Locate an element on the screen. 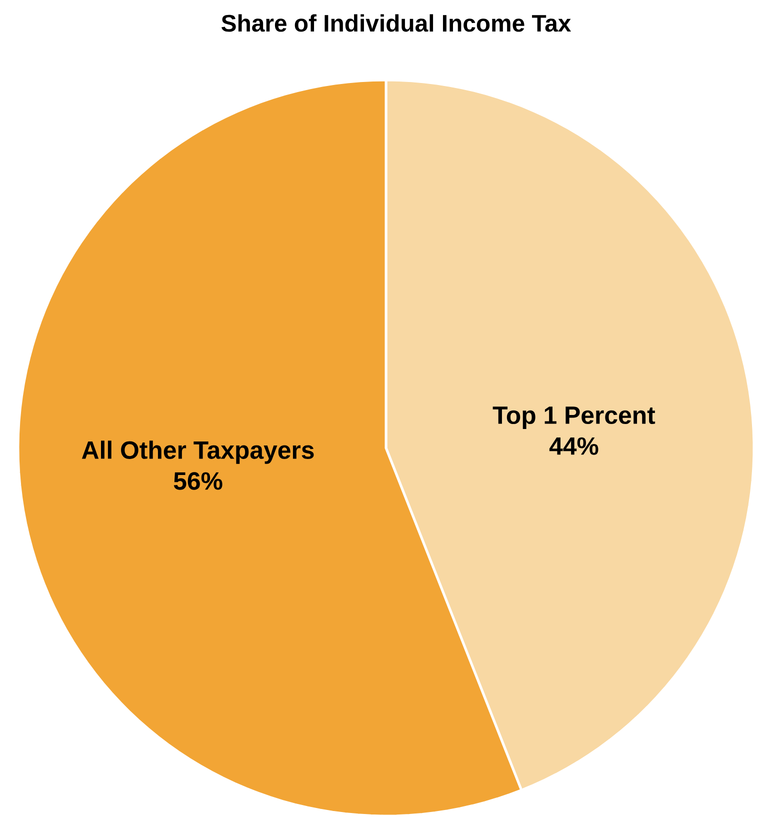  data-label: 44% is located at coordinates (573, 446).